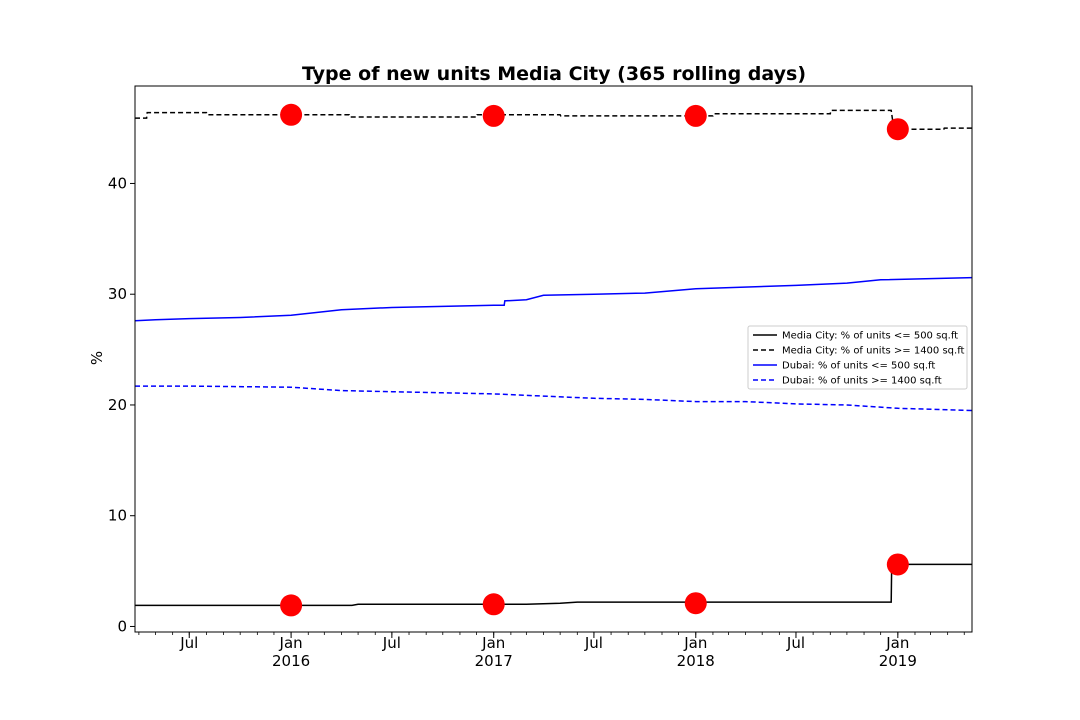 This screenshot has width=1080, height=720. What do you see at coordinates (858, 366) in the screenshot?
I see `legend-label-2: Dubai: % of units <= 500 sq.ft` at bounding box center [858, 366].